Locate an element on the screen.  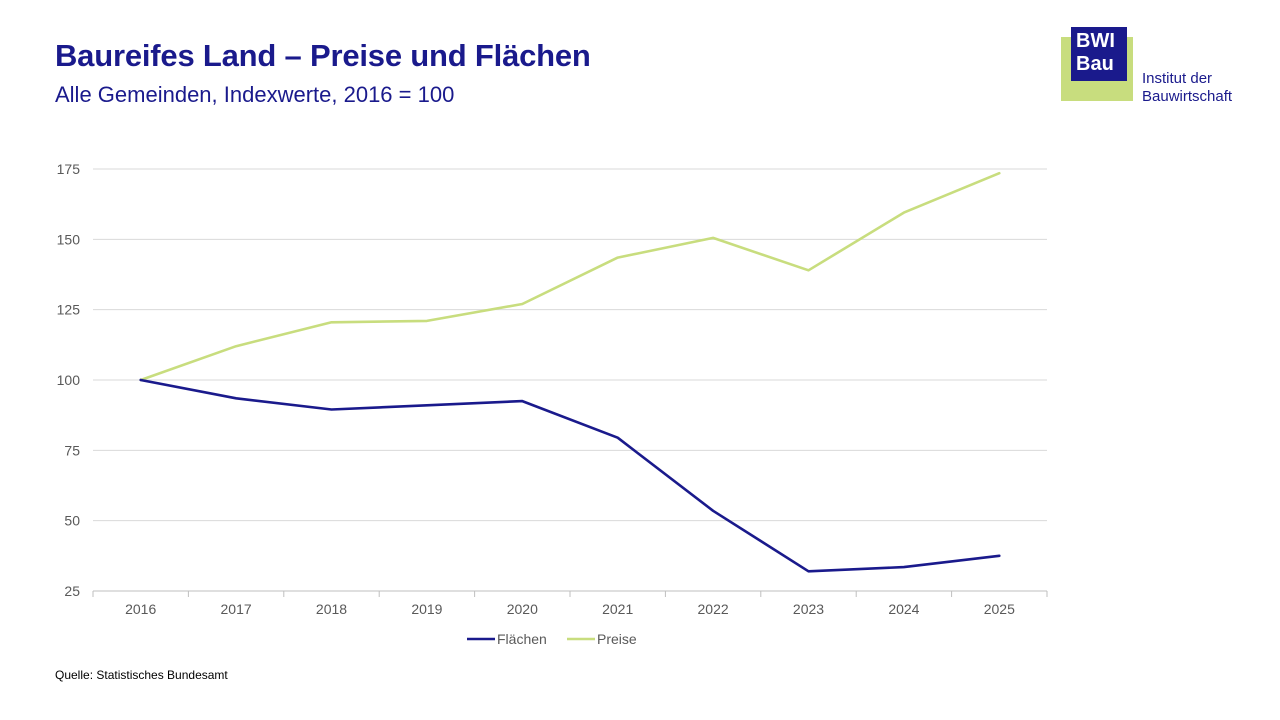
x-tick-label: 2021 is located at coordinates (617, 609).